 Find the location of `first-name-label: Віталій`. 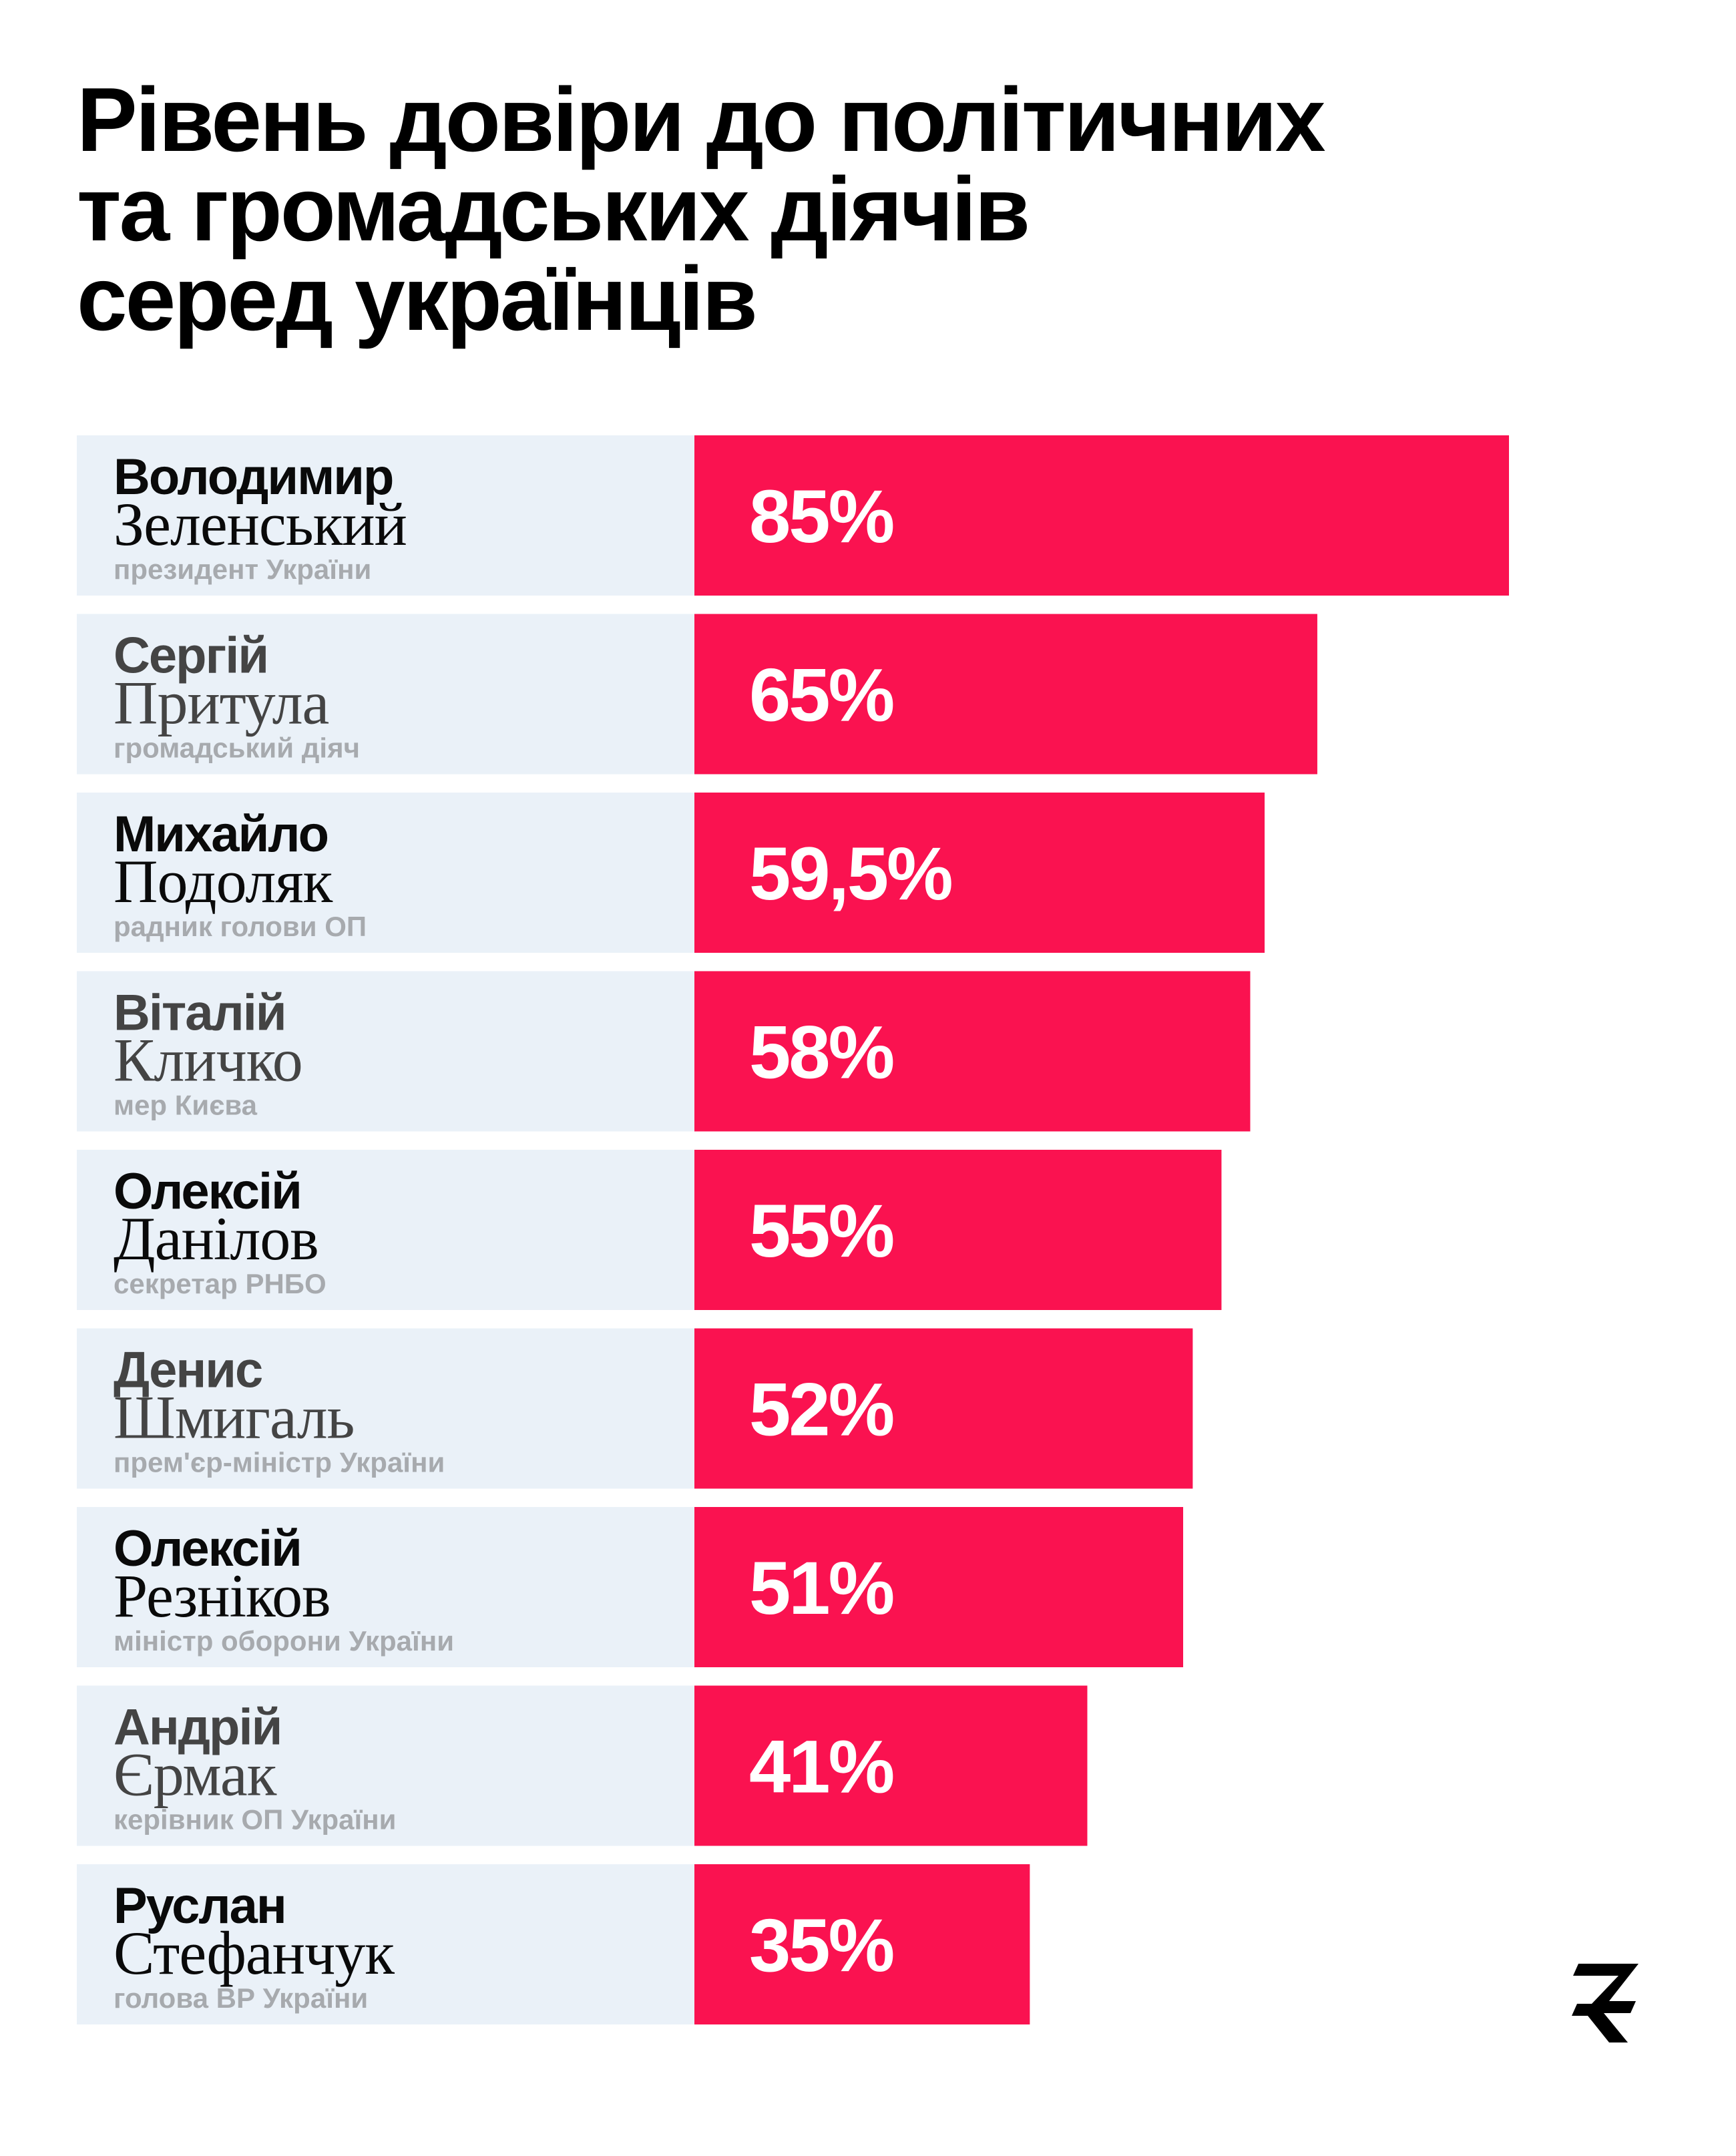

first-name-label: Віталій is located at coordinates (200, 1014).